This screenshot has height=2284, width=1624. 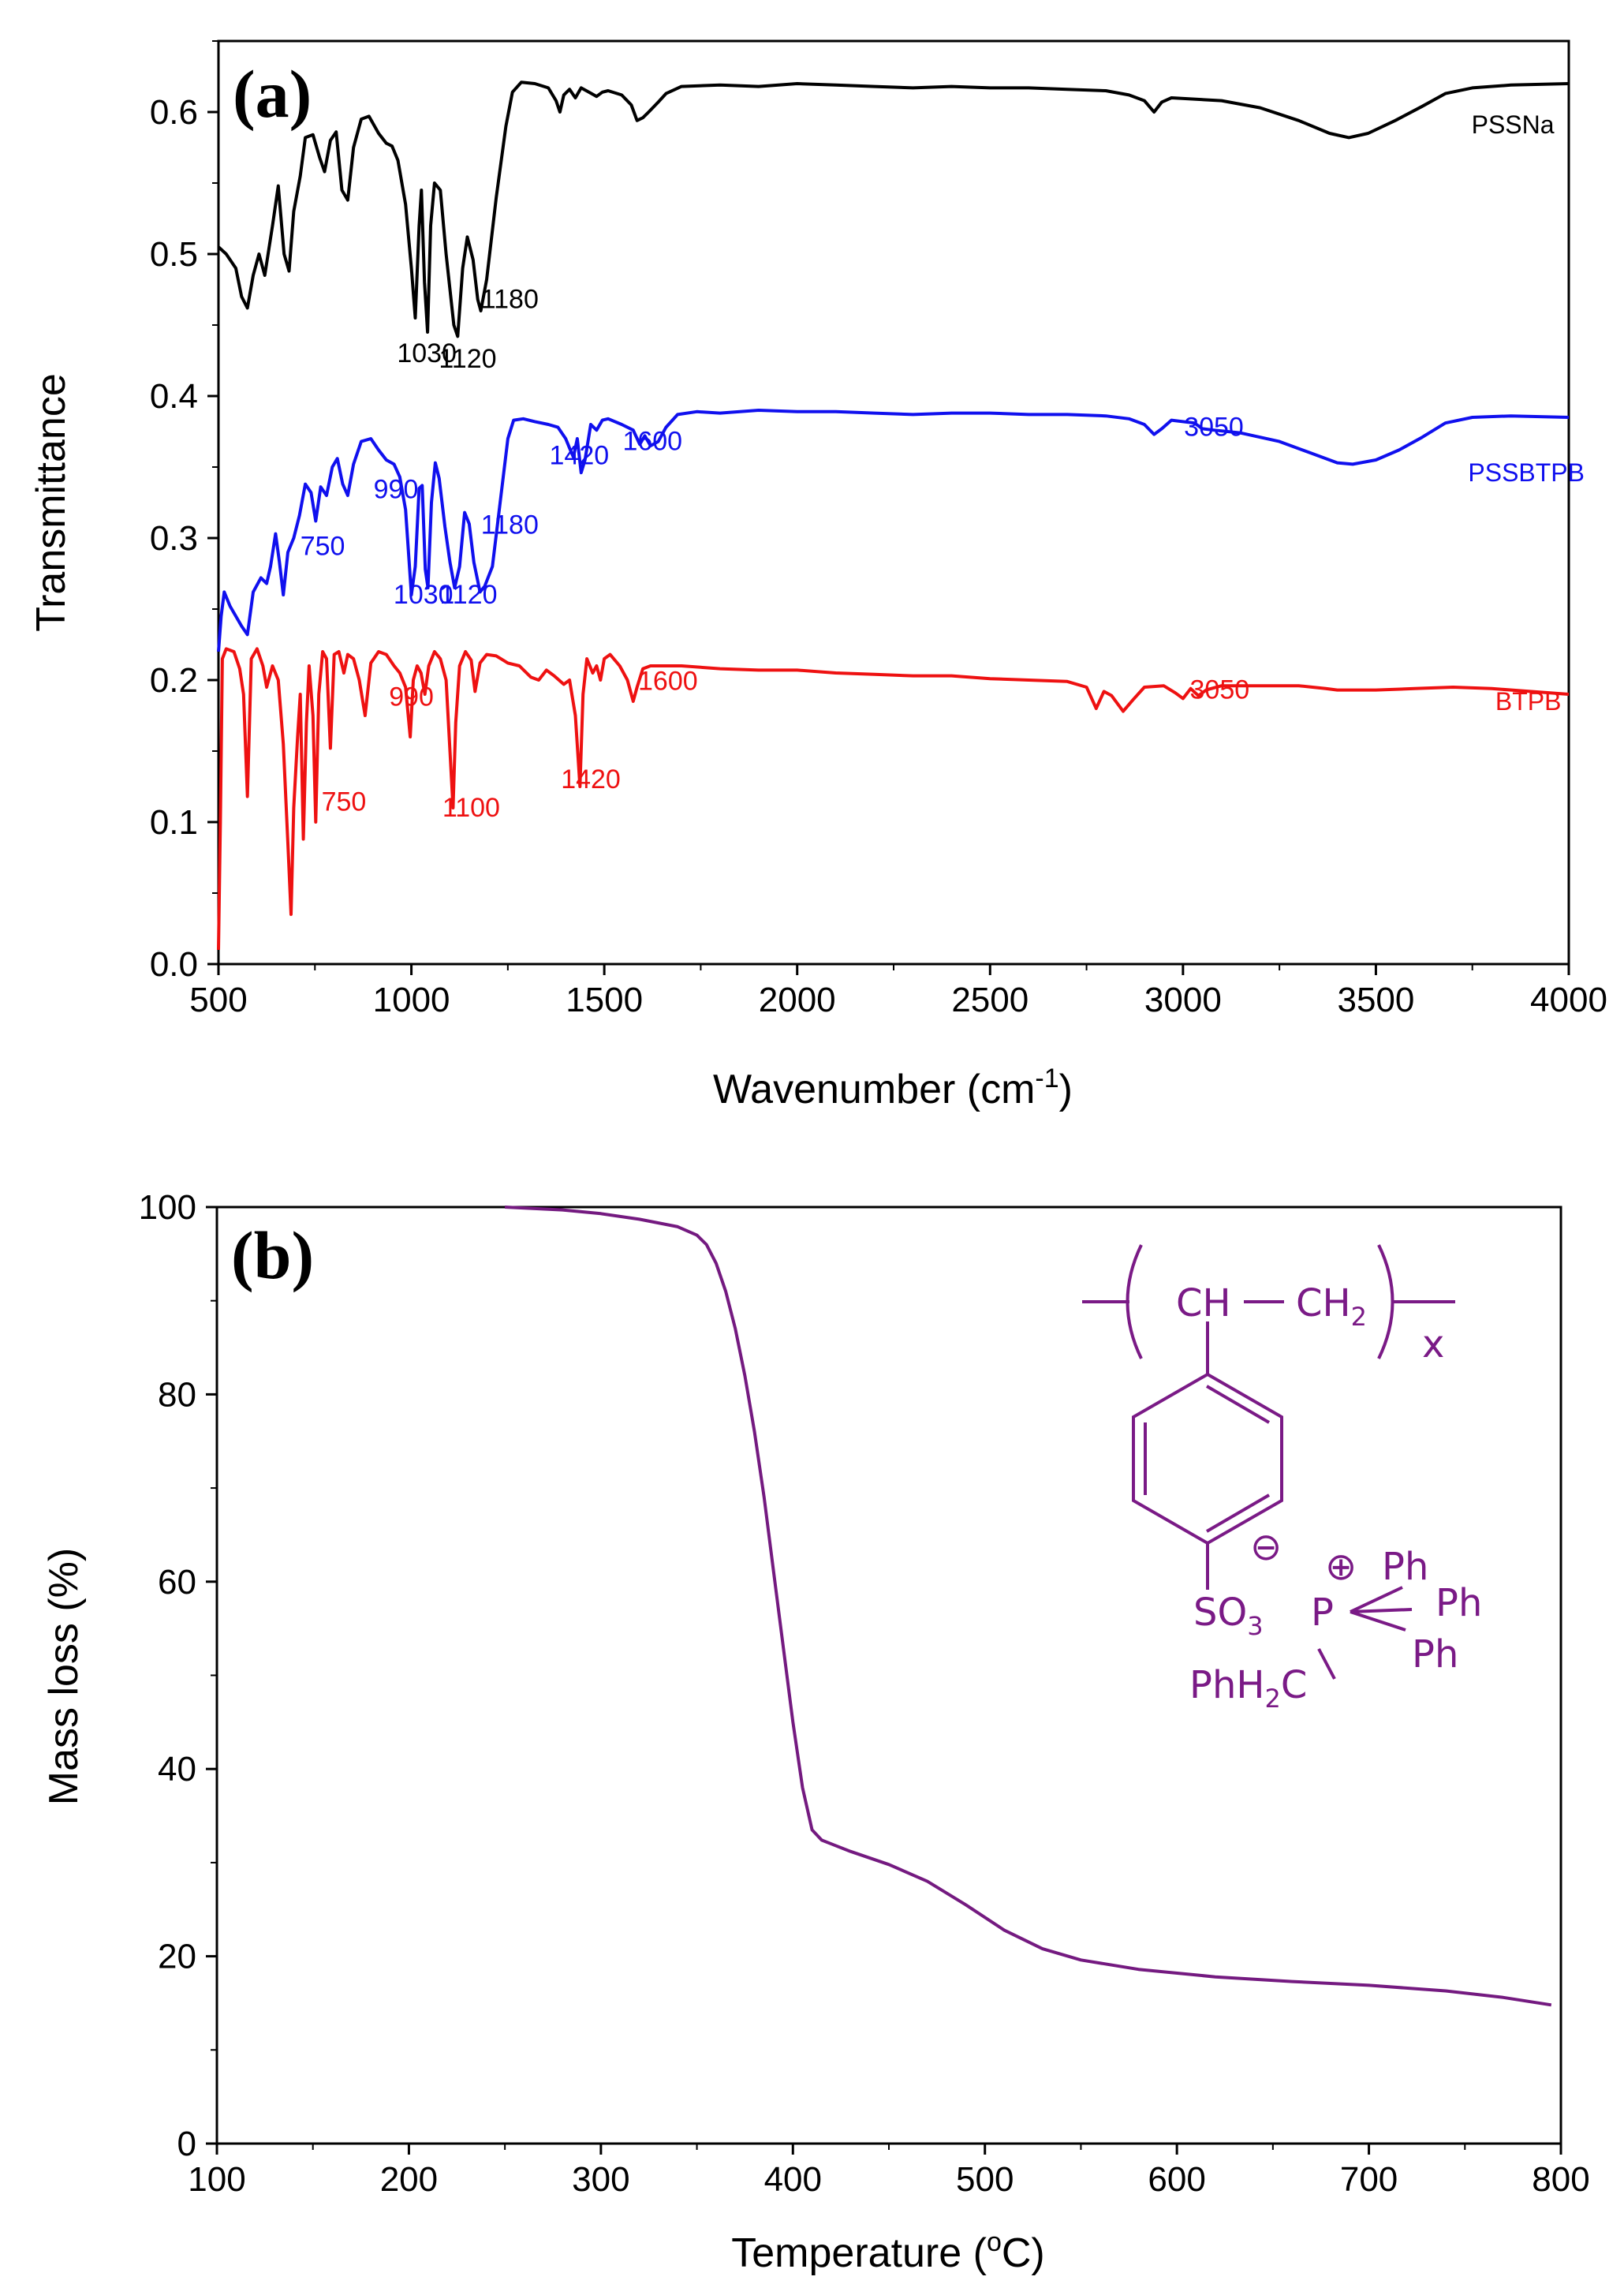 What do you see at coordinates (1568, 1000) in the screenshot?
I see `ftir-x-tick-label: 4000` at bounding box center [1568, 1000].